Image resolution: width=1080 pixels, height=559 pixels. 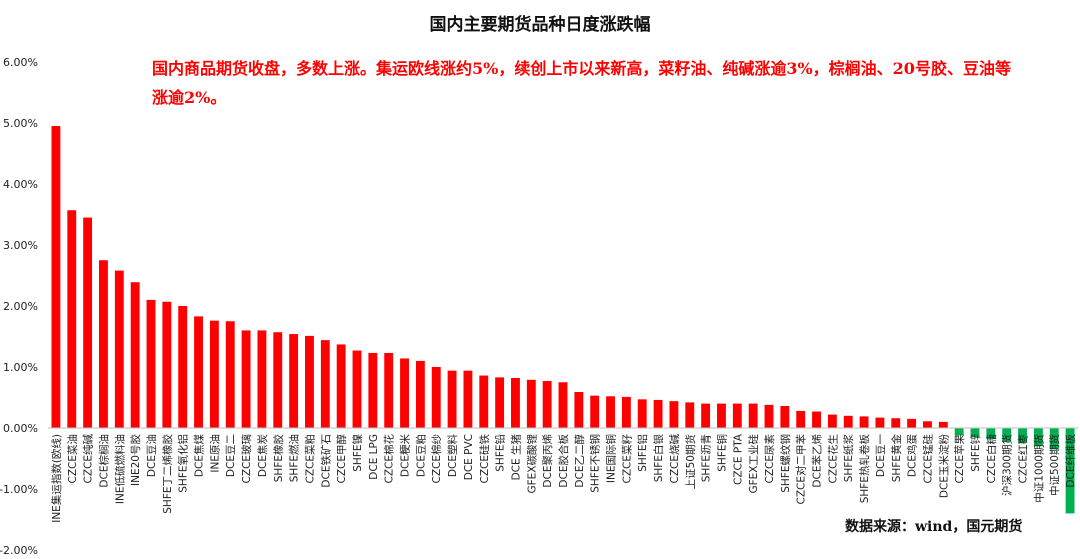 I want to click on x-tick-label: SHFE铝, so click(x=642, y=453).